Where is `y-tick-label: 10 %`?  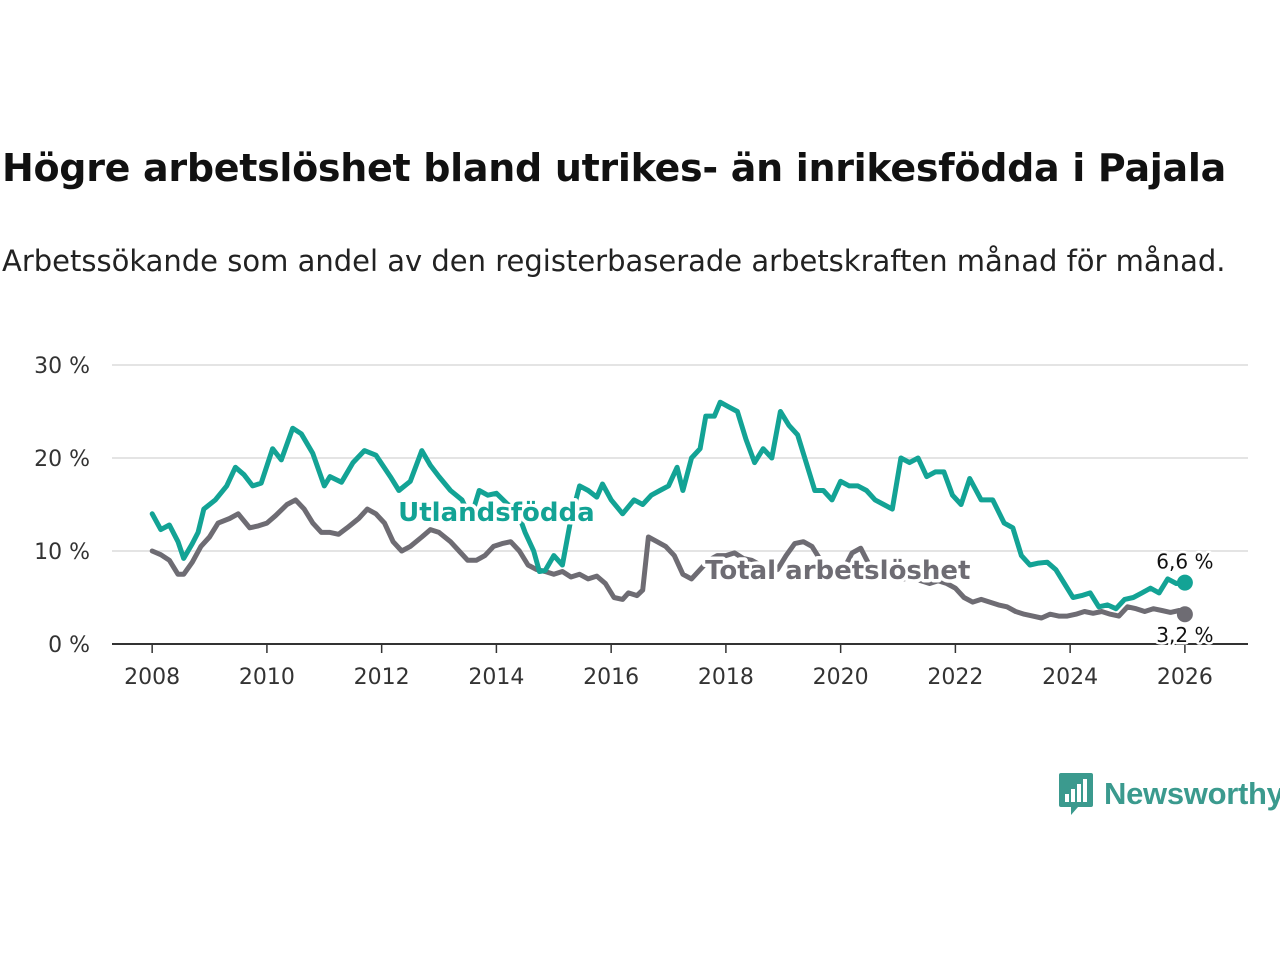
y-tick-label: 10 % is located at coordinates (62, 552).